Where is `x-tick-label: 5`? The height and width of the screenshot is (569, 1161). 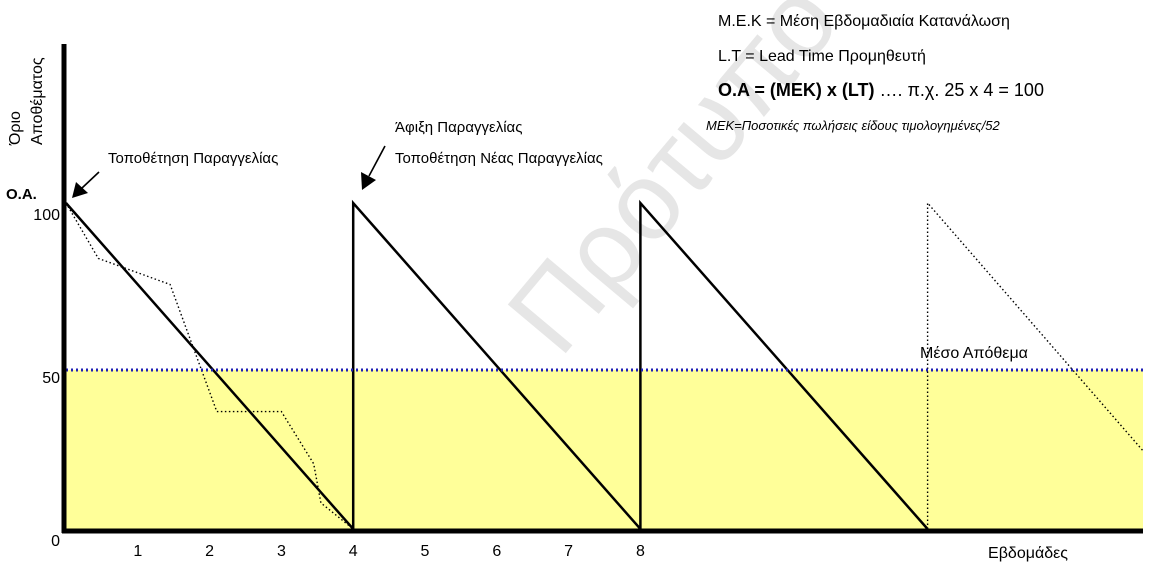
x-tick-label: 5 is located at coordinates (425, 551).